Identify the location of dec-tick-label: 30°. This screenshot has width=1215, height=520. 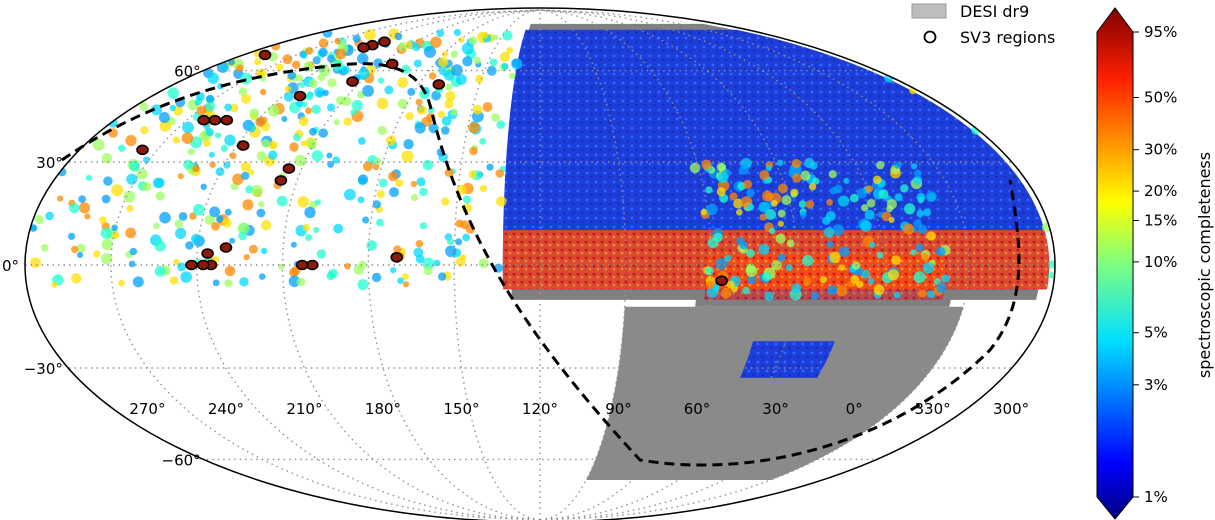
(49, 163).